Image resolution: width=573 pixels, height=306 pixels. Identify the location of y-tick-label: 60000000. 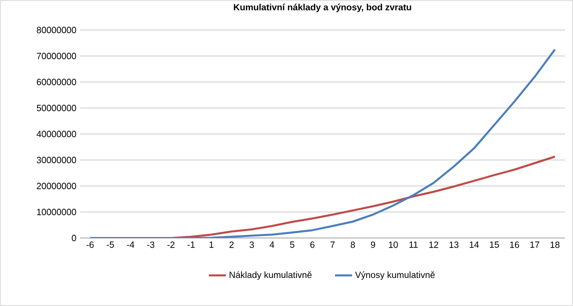
(56, 82).